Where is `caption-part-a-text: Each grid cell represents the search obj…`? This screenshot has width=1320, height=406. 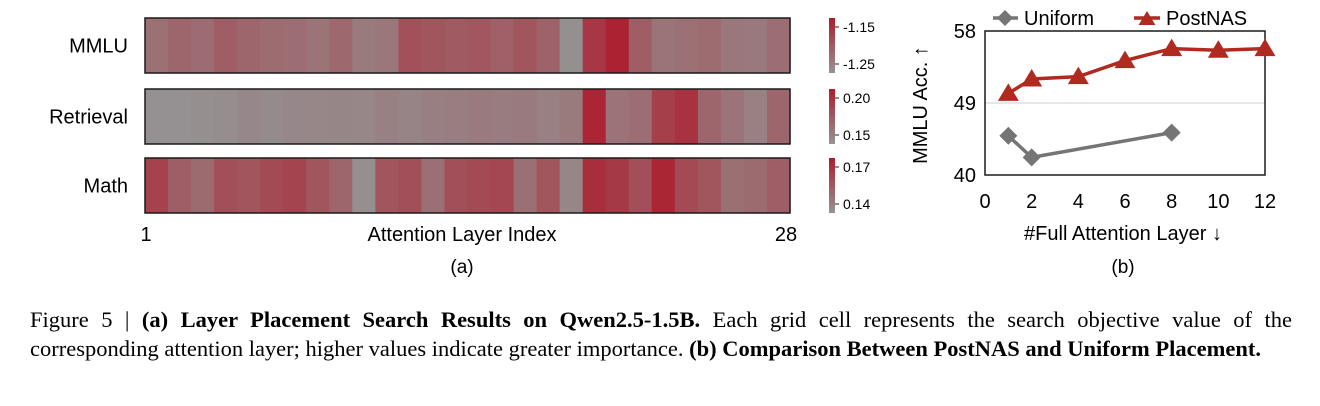 caption-part-a-text: Each grid cell represents the search obj… is located at coordinates (661, 334).